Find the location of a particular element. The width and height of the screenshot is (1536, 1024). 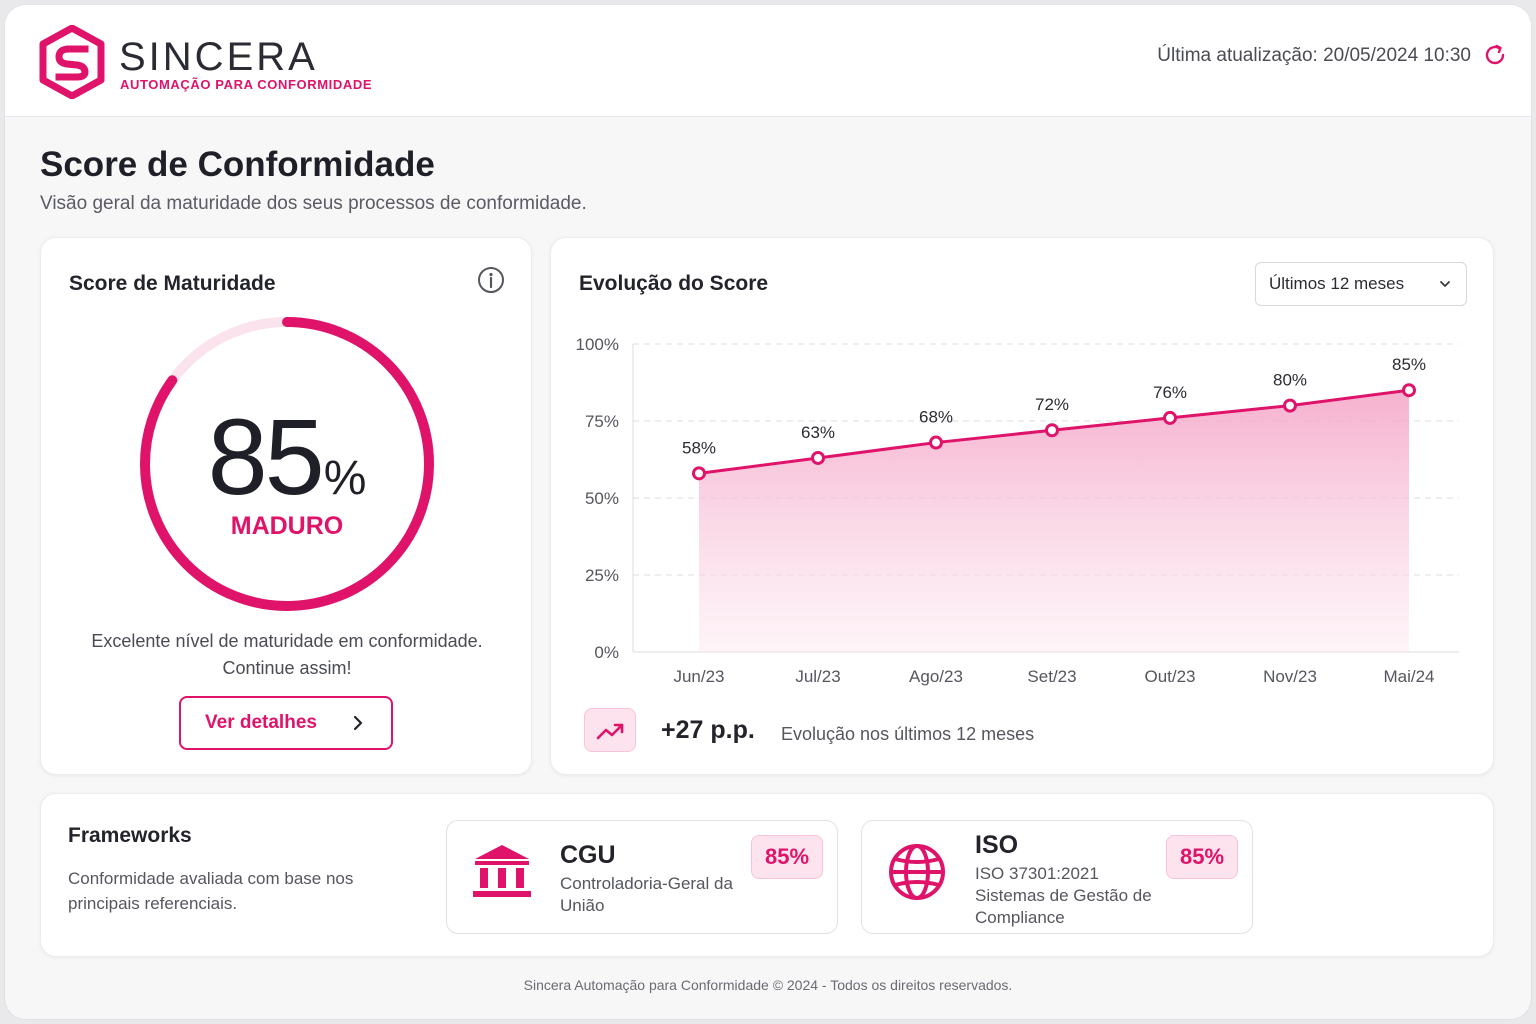

view-details-button: Ver detalhes is located at coordinates (286, 723).